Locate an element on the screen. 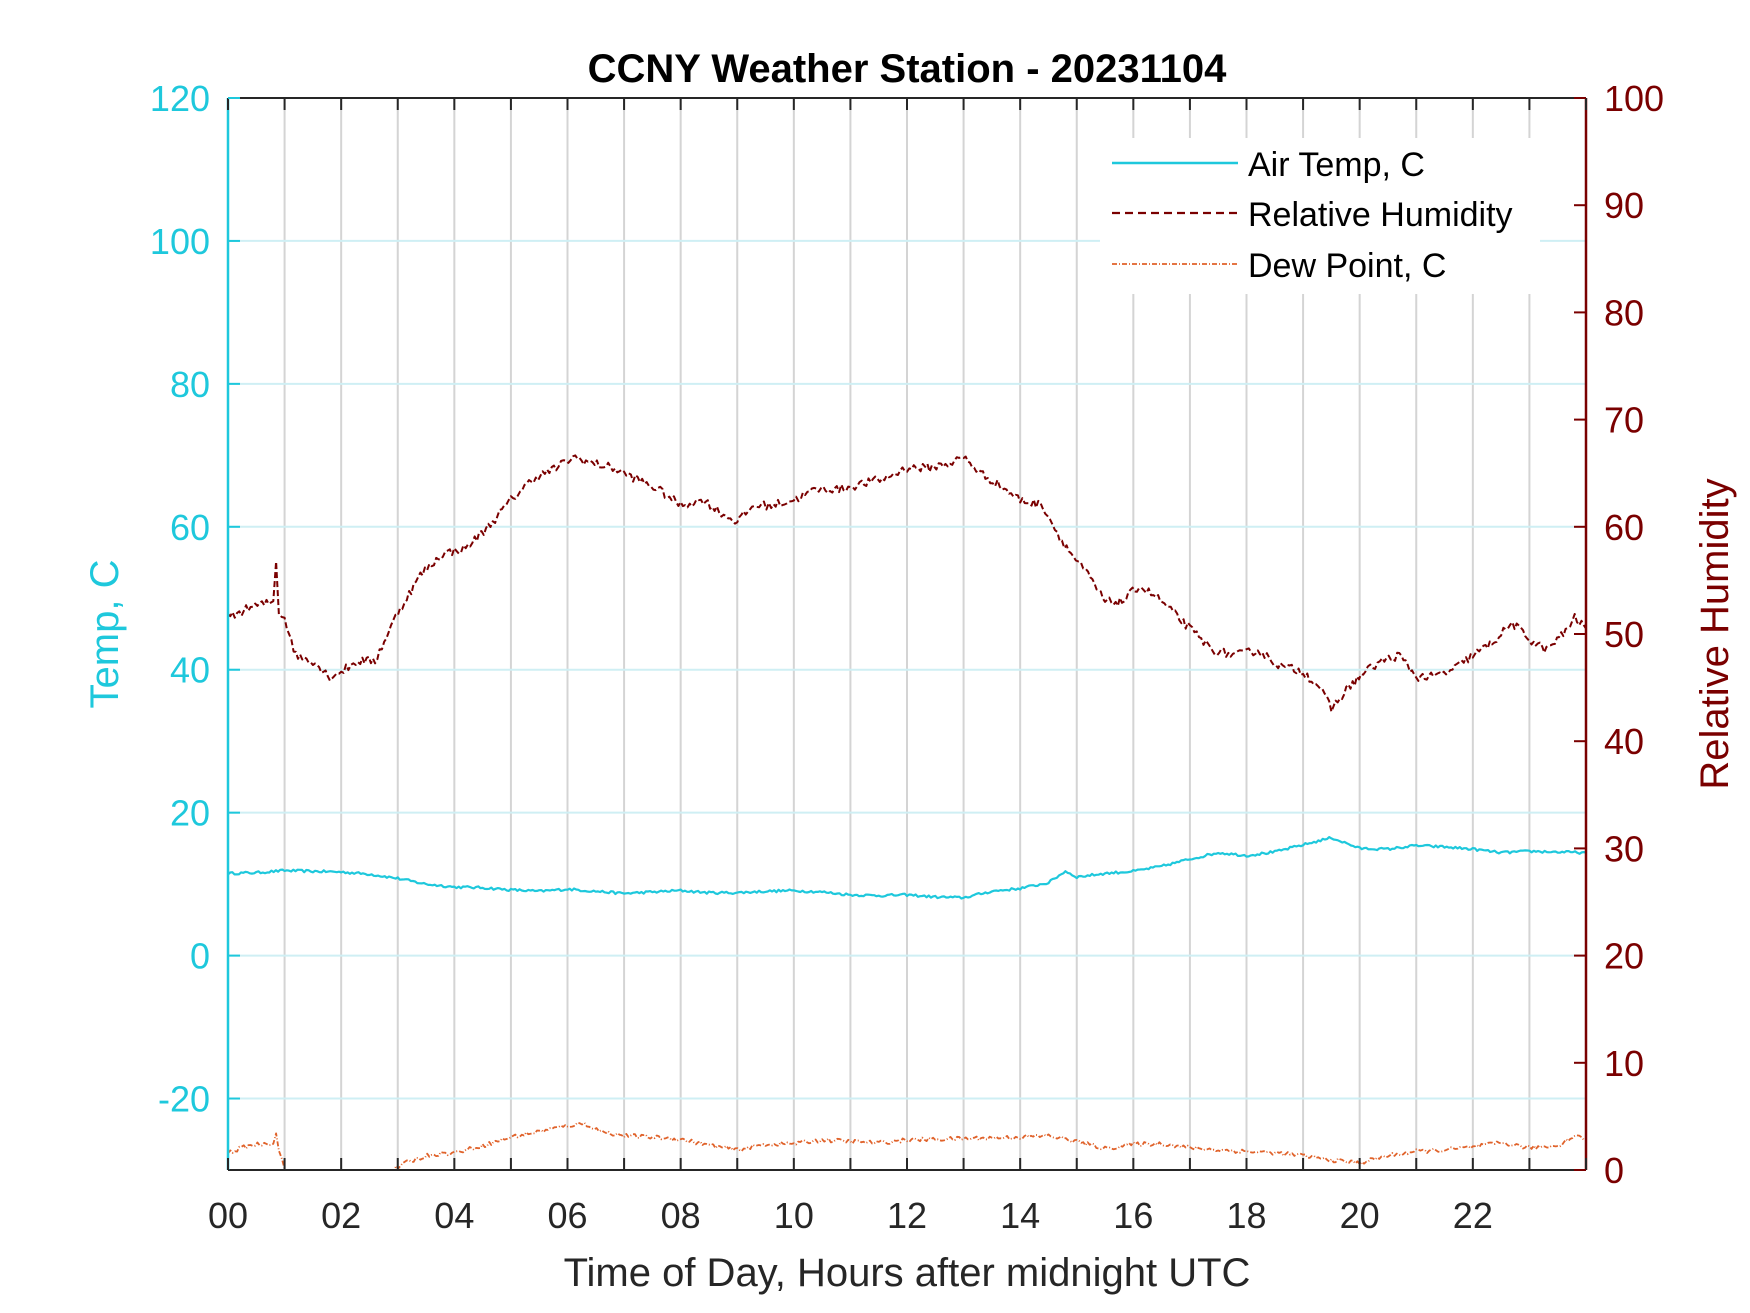  legend-label-relative-humidity: Relative Humidity is located at coordinates (1380, 215).